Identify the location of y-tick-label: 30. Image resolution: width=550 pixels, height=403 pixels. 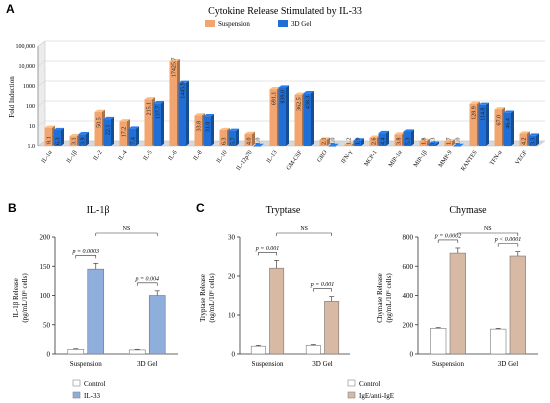
(232, 238).